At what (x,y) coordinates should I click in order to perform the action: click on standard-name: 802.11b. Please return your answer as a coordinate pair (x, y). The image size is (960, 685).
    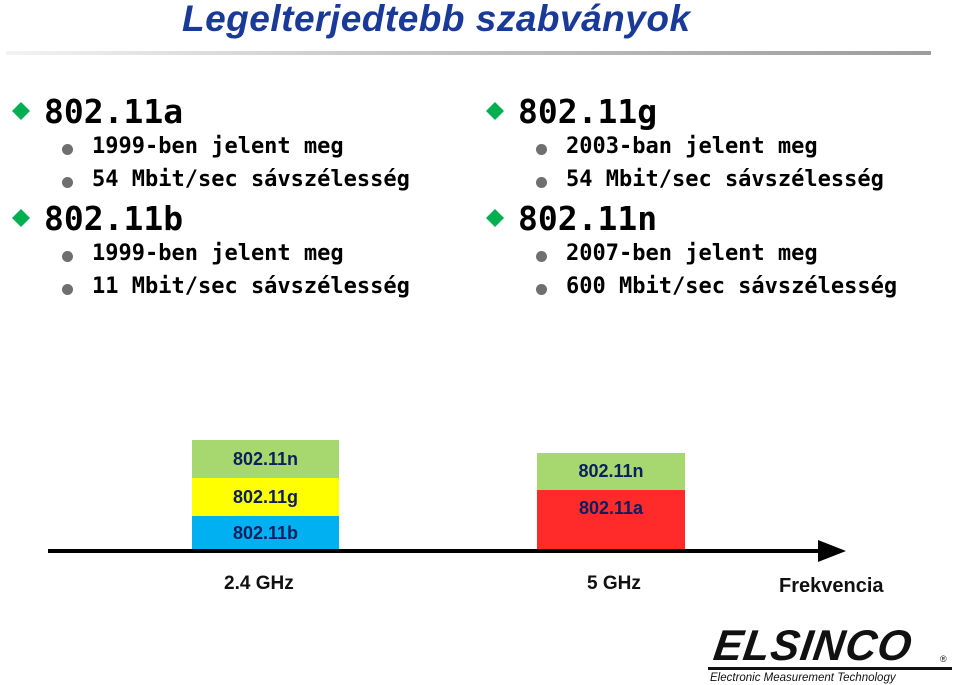
    Looking at the image, I should click on (114, 218).